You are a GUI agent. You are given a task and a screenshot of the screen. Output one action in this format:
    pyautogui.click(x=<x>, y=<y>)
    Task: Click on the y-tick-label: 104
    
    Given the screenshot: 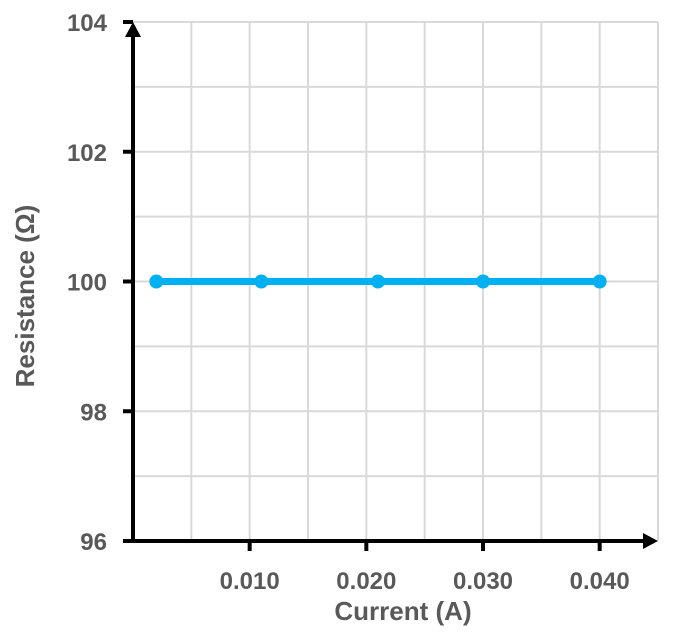 What is the action you would take?
    pyautogui.click(x=87, y=23)
    